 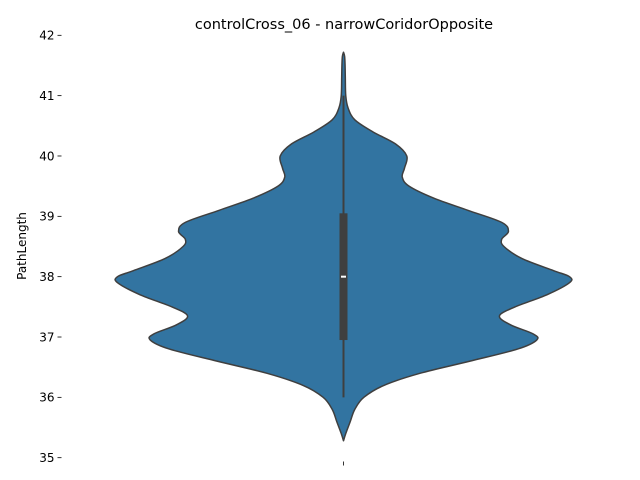 What do you see at coordinates (46, 277) in the screenshot?
I see `y-tick-label: 38` at bounding box center [46, 277].